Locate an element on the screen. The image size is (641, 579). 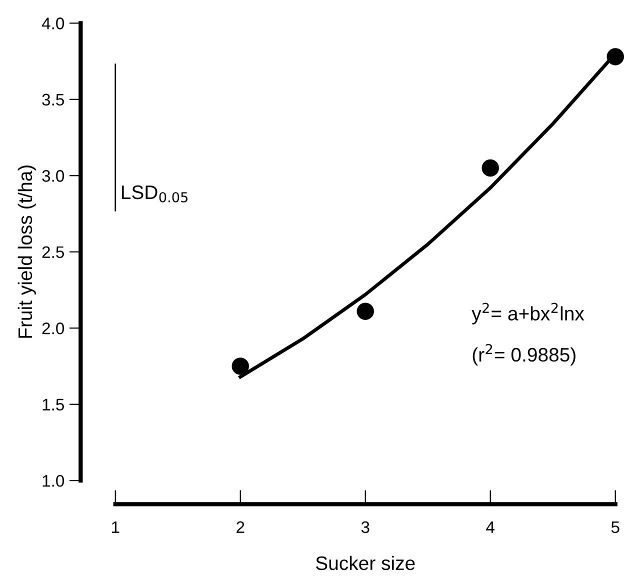
x-axis-title: Sucker size is located at coordinates (365, 563).